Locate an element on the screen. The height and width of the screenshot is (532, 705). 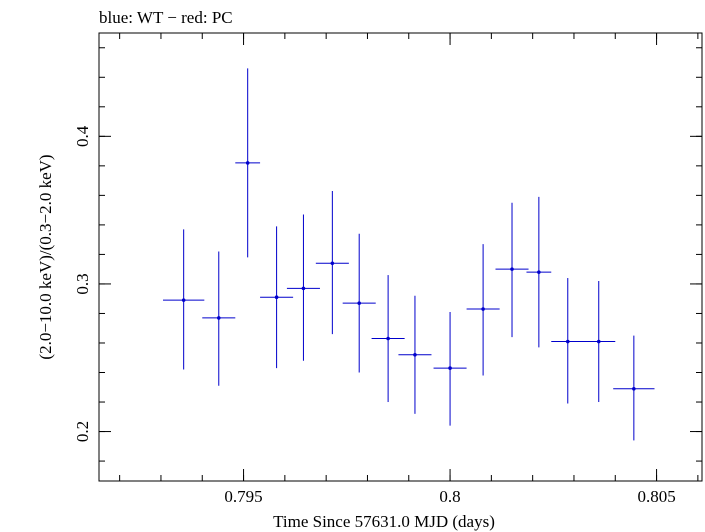
y-tick-label: 0.3 is located at coordinates (82, 283).